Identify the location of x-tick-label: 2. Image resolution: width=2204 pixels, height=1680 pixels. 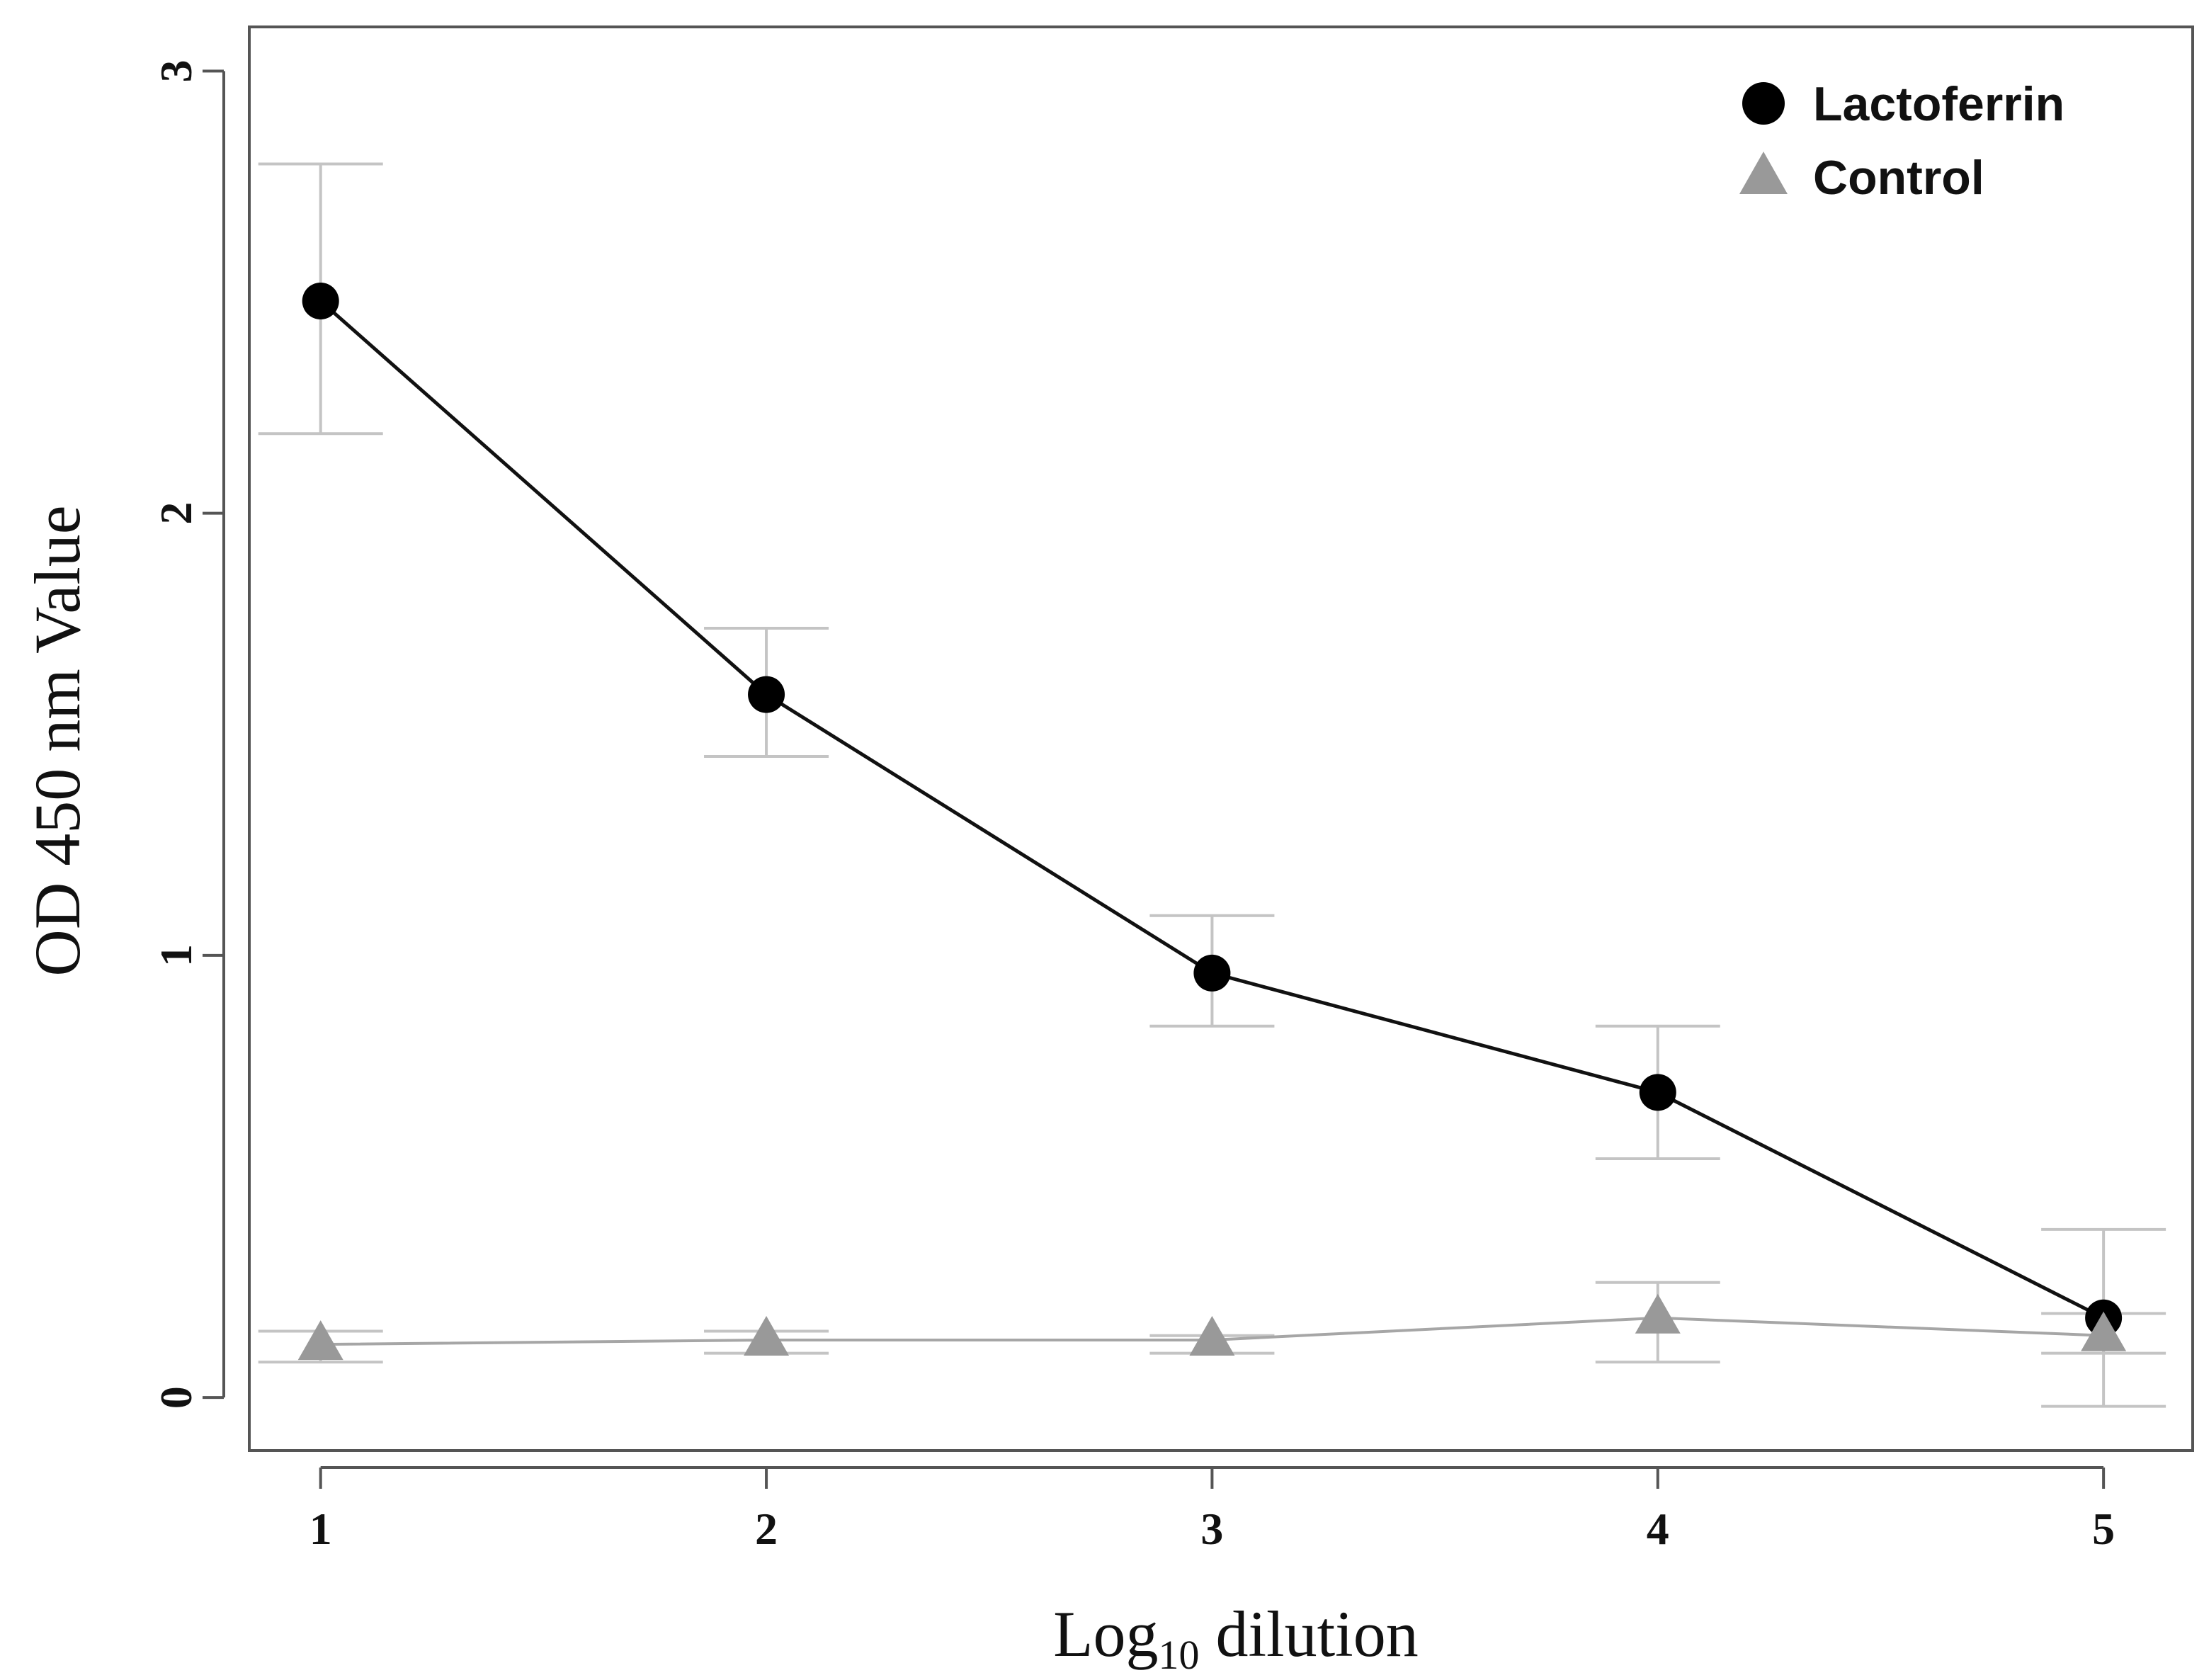
(766, 1529).